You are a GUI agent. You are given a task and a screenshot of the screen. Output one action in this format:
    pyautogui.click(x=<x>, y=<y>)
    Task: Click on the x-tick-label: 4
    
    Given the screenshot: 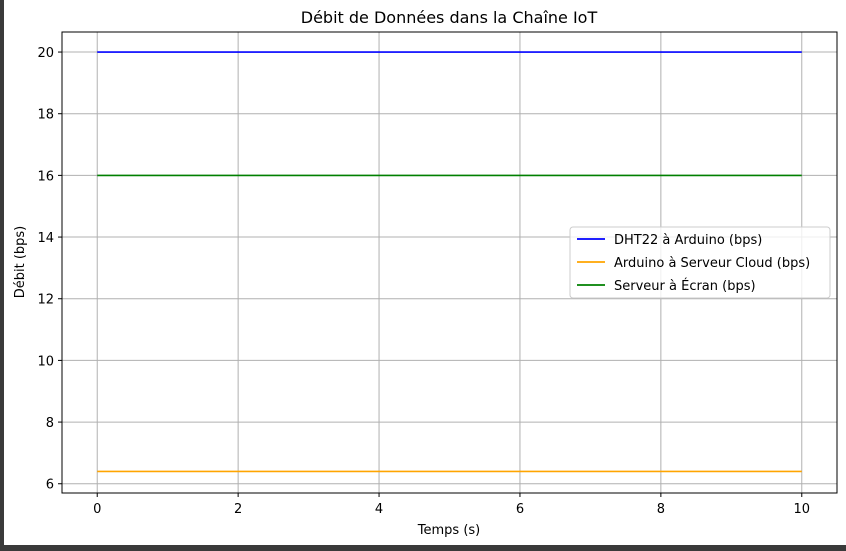 What is the action you would take?
    pyautogui.click(x=379, y=509)
    